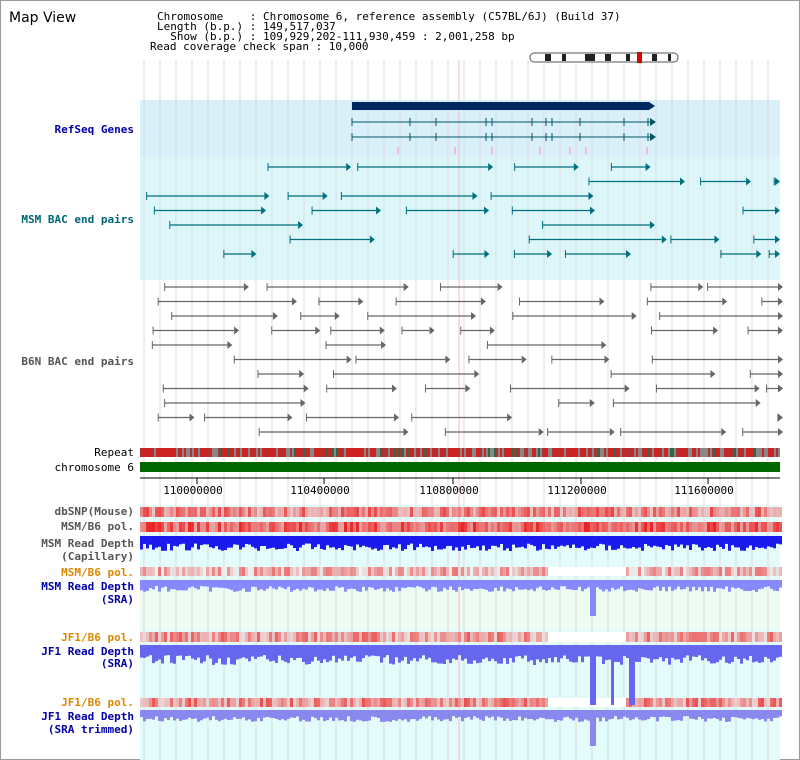  I want to click on page-title: Map View, so click(43, 18).